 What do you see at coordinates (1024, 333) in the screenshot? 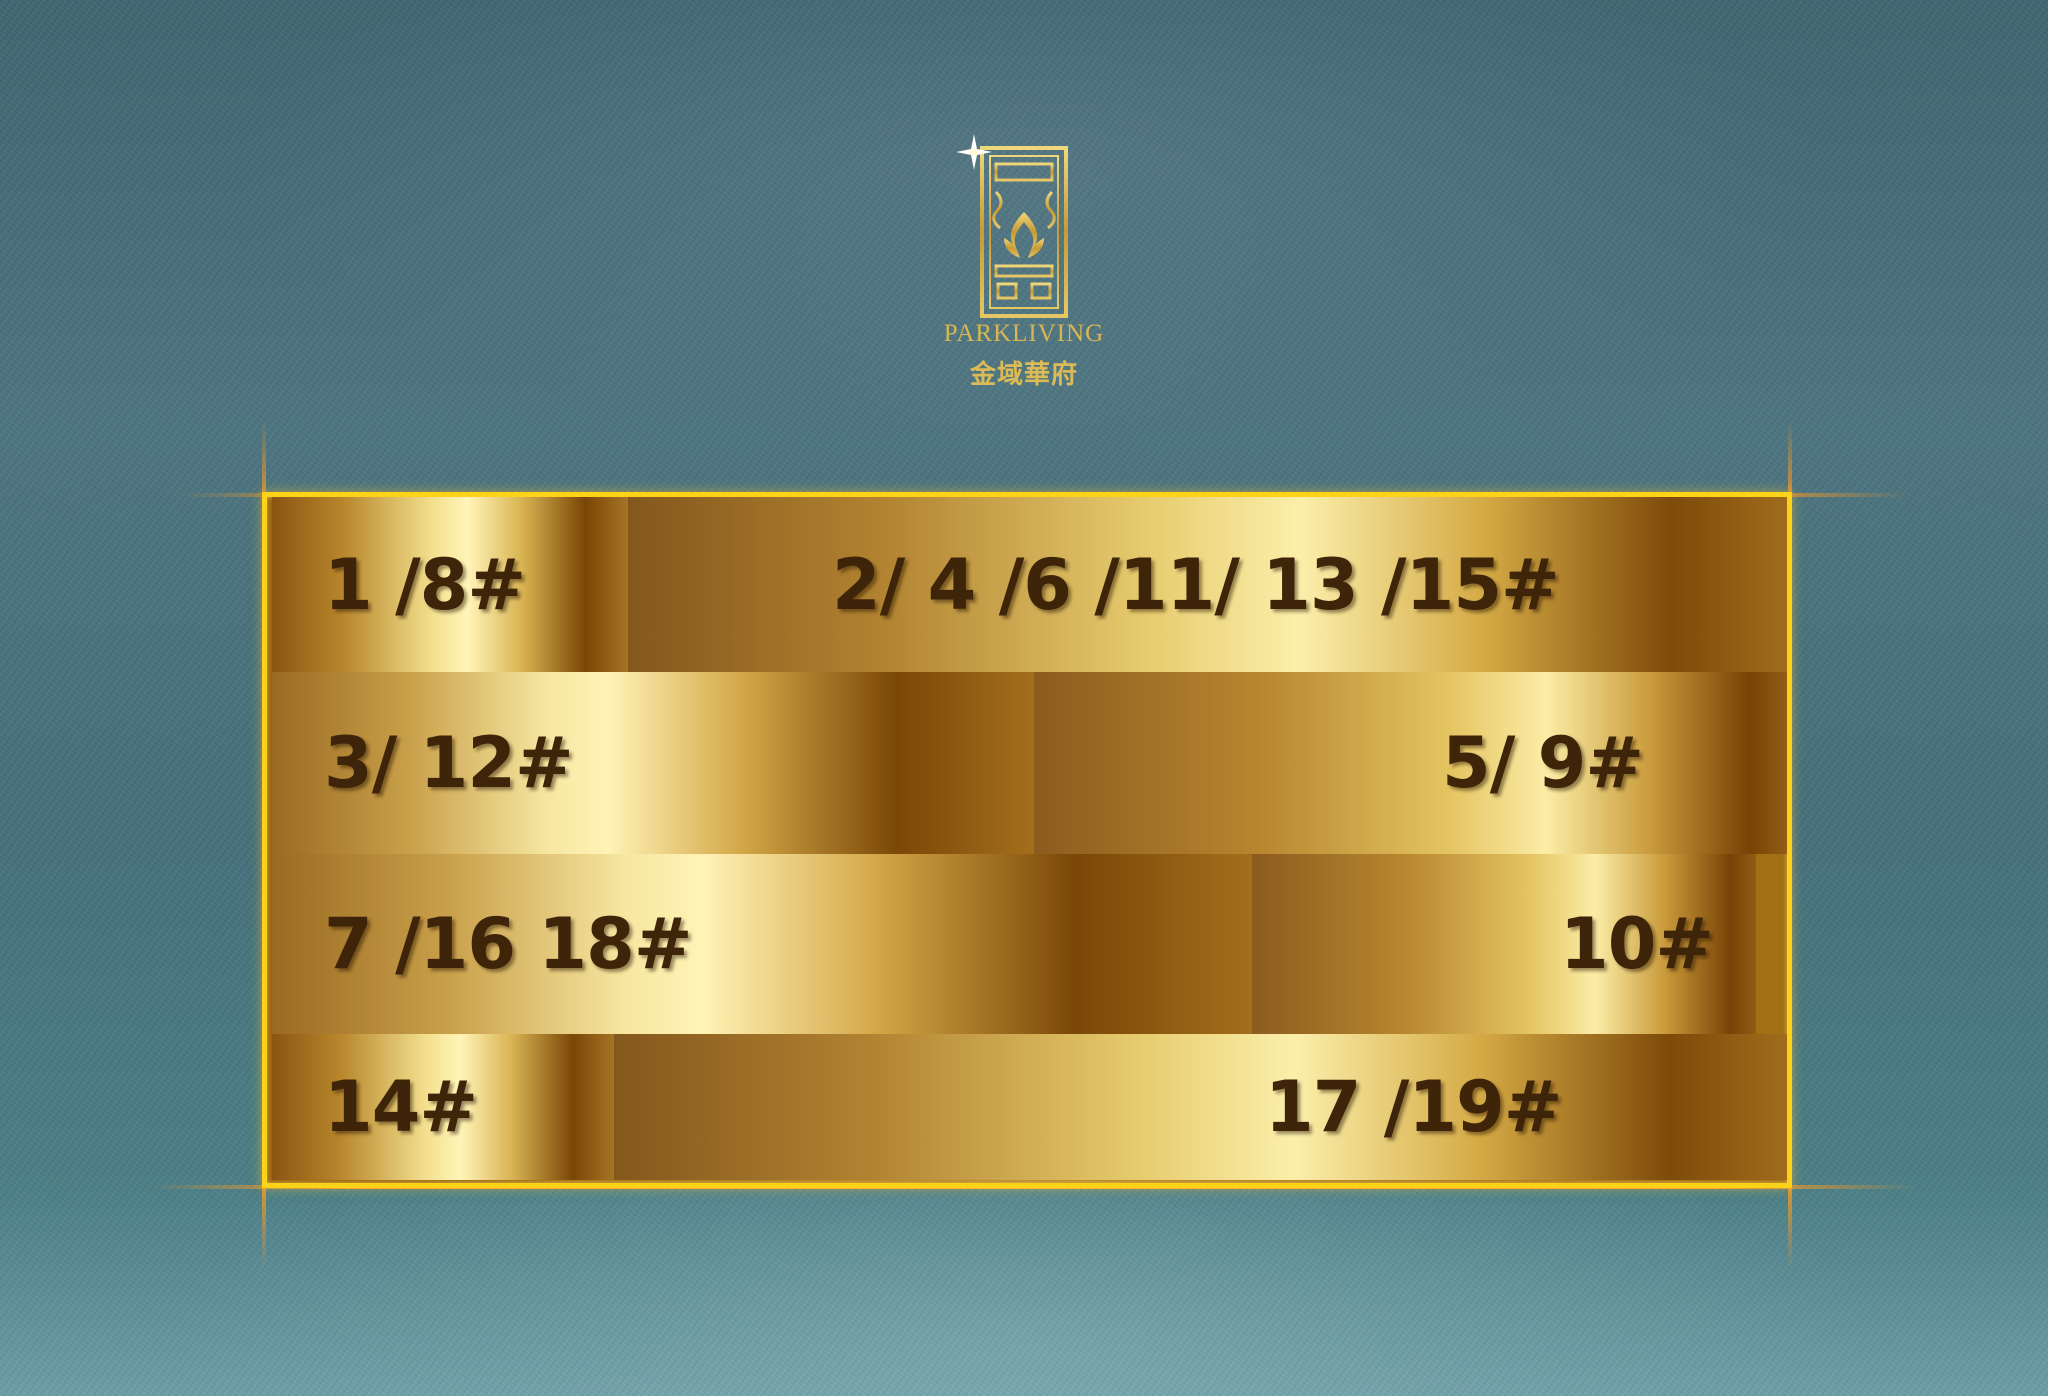
I see `logo-wordmark: PARKLIVING` at bounding box center [1024, 333].